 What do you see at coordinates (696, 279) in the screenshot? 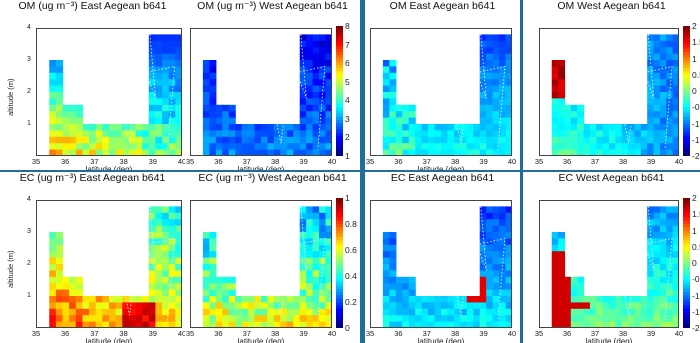
I see `colorbar-tick-label: -0.5` at bounding box center [696, 279].